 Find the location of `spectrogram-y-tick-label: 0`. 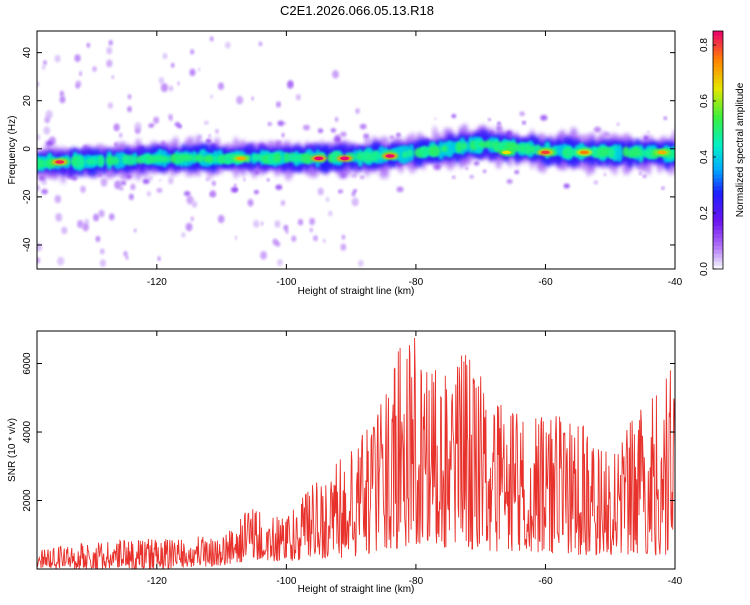

spectrogram-y-tick-label: 0 is located at coordinates (27, 149).